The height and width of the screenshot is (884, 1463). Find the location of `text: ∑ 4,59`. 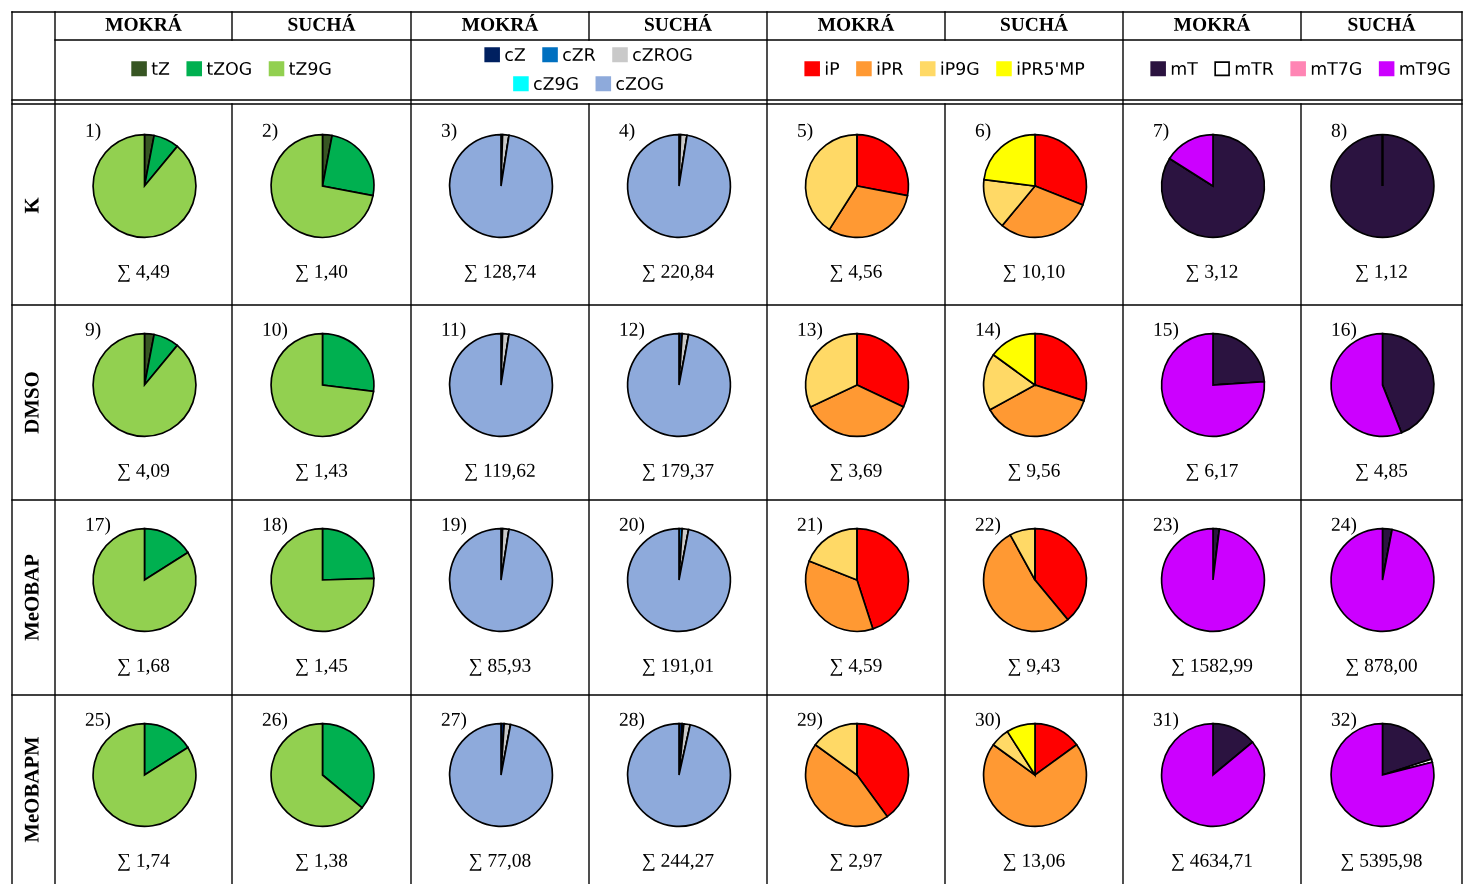

text: ∑ 4,59 is located at coordinates (856, 667).